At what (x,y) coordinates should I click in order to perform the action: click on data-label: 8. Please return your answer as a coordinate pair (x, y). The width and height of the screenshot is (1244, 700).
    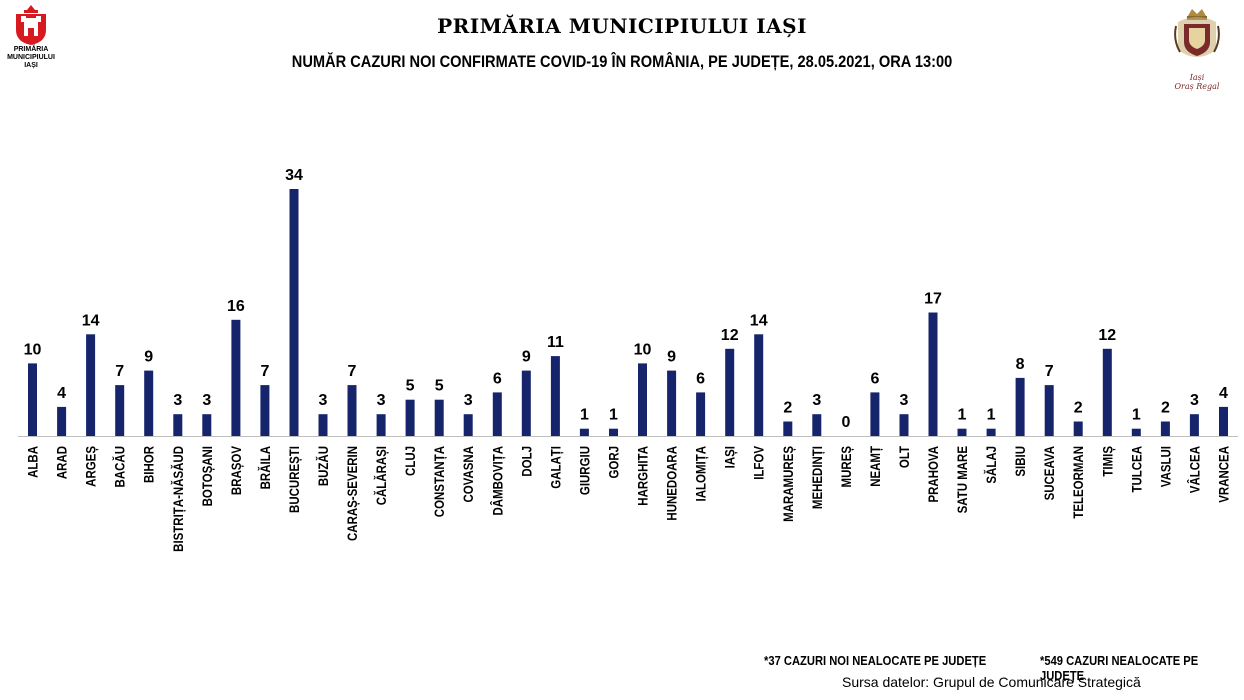
    Looking at the image, I should click on (1020, 364).